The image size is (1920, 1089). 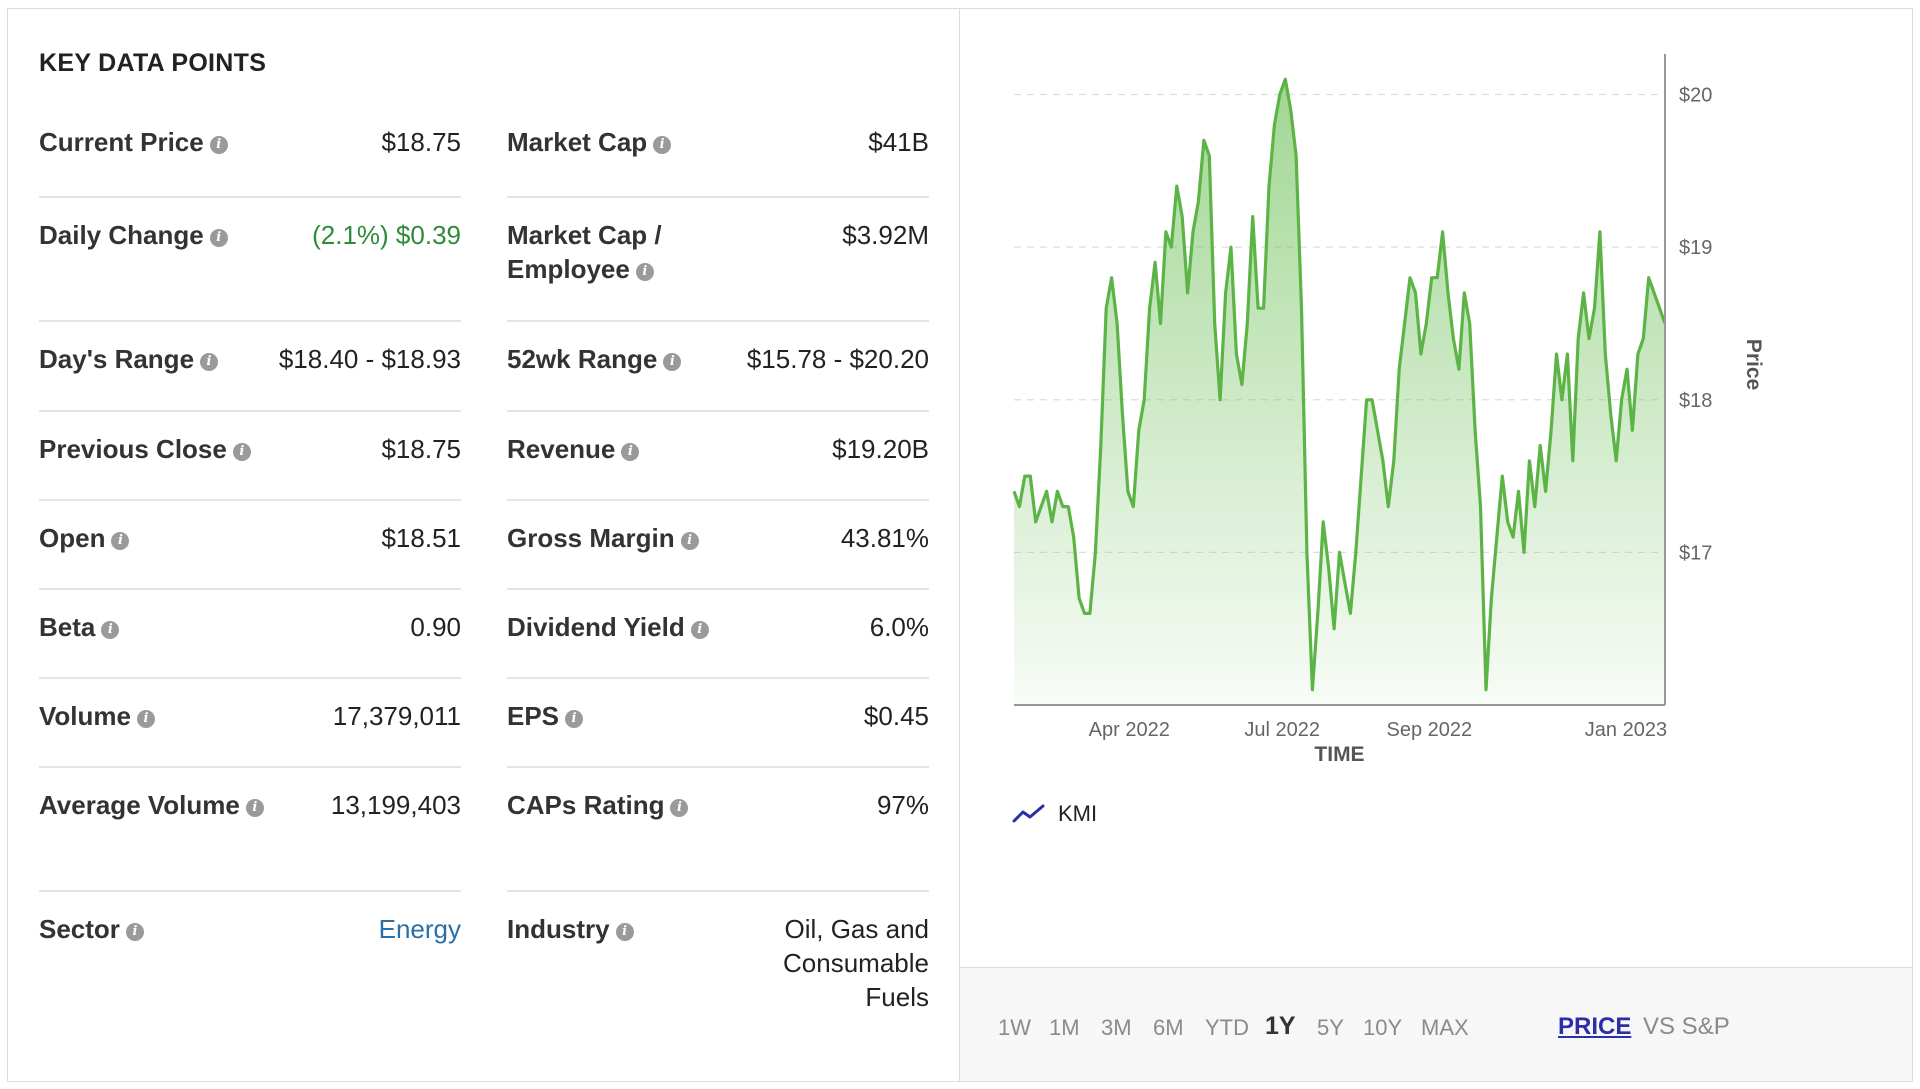 I want to click on data-label: Open i, so click(x=84, y=538).